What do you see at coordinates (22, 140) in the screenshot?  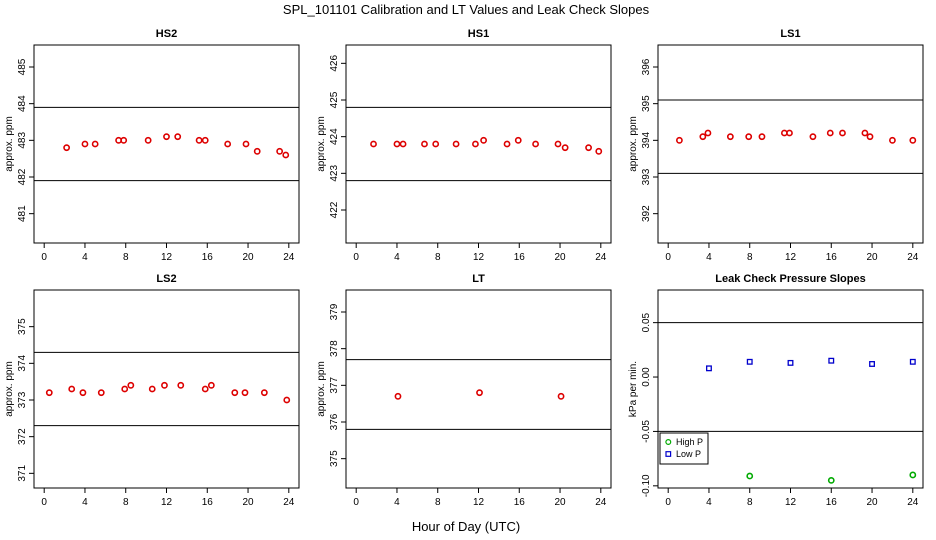 I see `y-tick-label: 483` at bounding box center [22, 140].